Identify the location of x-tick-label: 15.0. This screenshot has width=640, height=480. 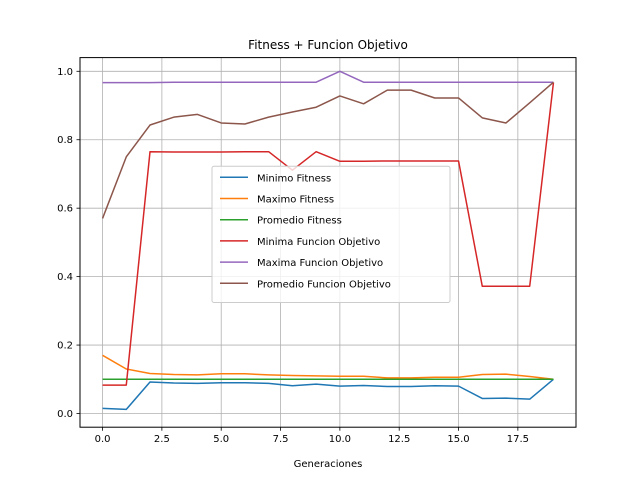
(458, 439).